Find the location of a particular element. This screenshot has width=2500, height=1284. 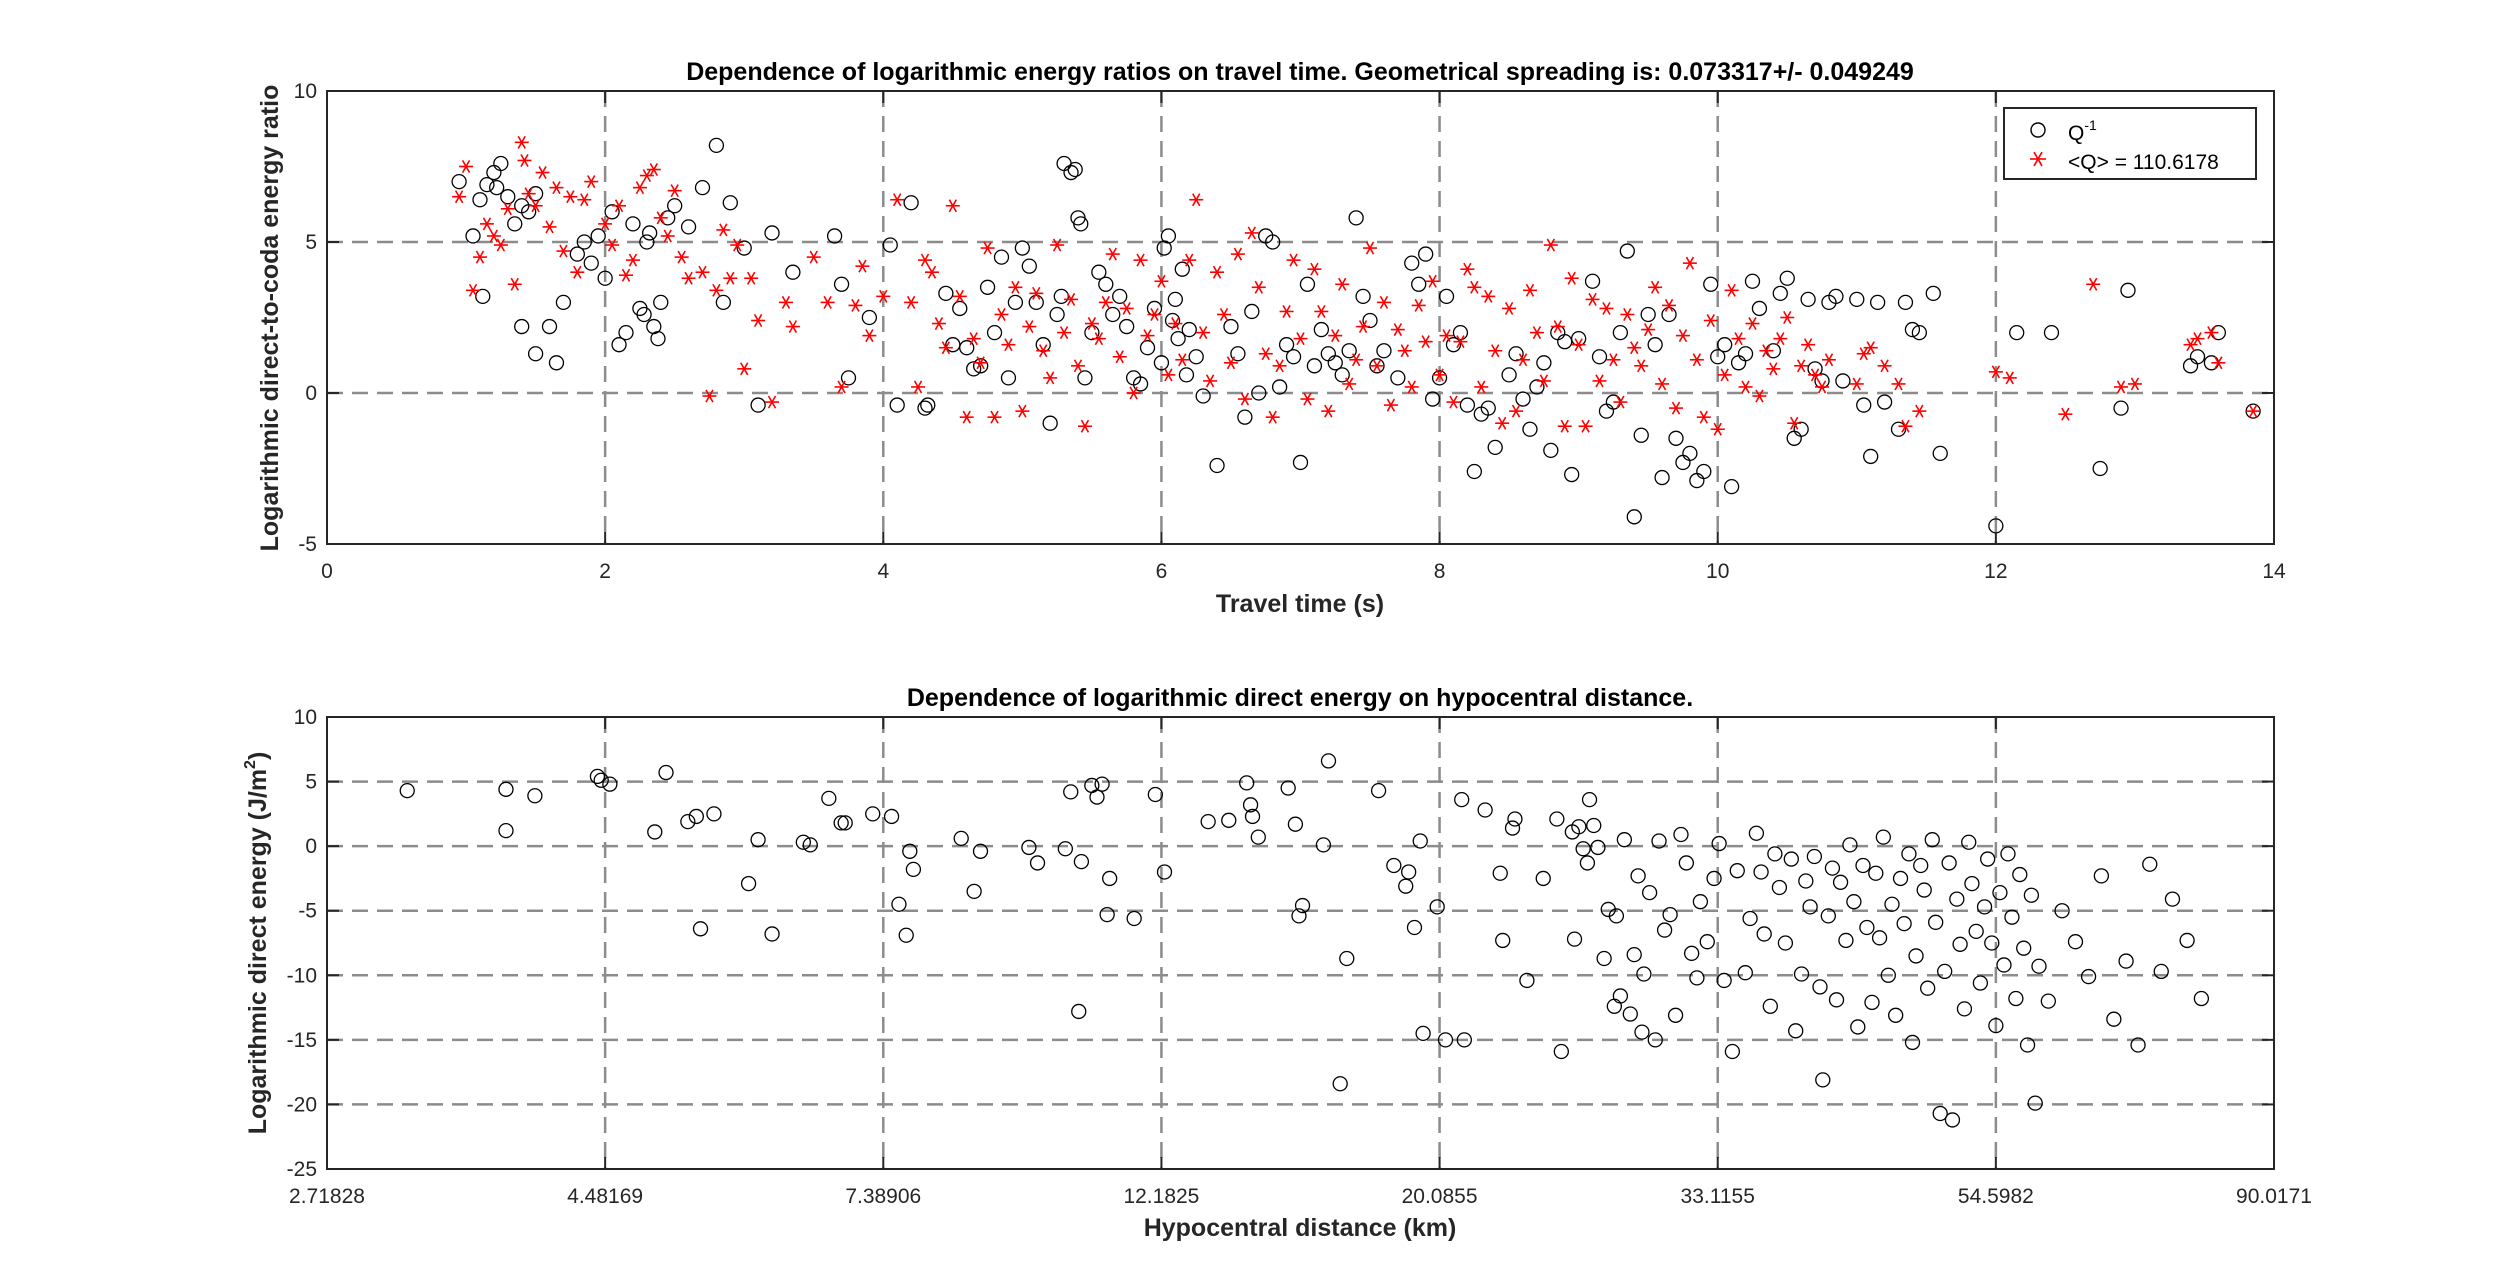

legend-entry-q-inverse: Q-1 is located at coordinates (2082, 131).